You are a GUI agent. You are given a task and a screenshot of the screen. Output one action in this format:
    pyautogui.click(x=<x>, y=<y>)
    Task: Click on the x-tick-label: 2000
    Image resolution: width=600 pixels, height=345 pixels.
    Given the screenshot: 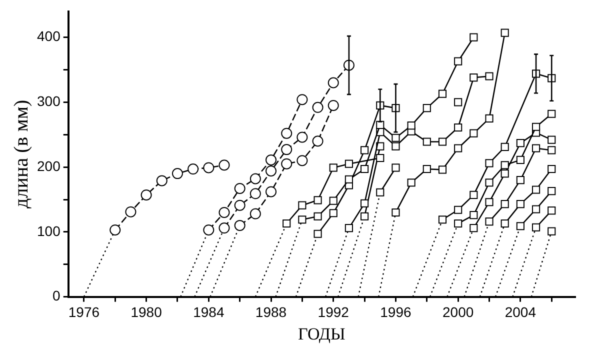 What is the action you would take?
    pyautogui.click(x=458, y=312)
    